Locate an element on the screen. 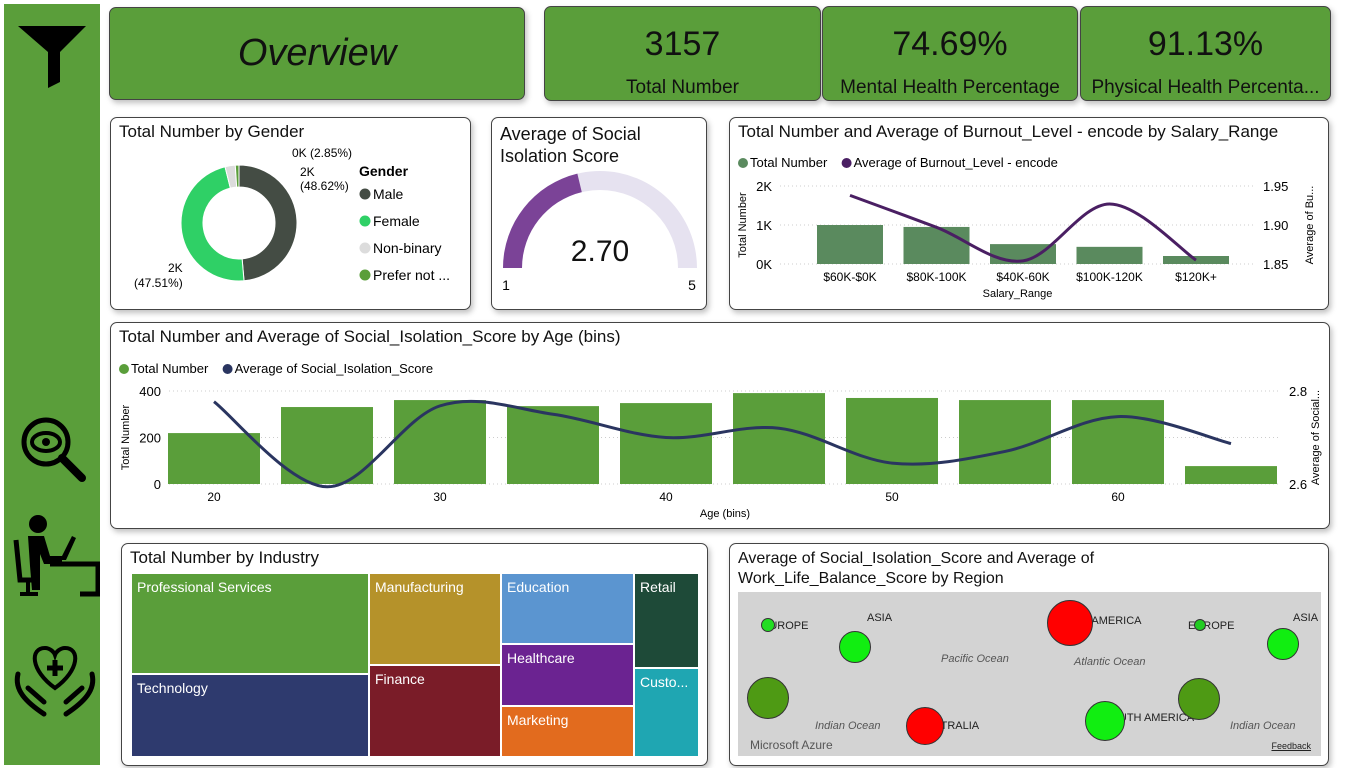 The image size is (1363, 768). data-label-female: 2K is located at coordinates (175, 268).